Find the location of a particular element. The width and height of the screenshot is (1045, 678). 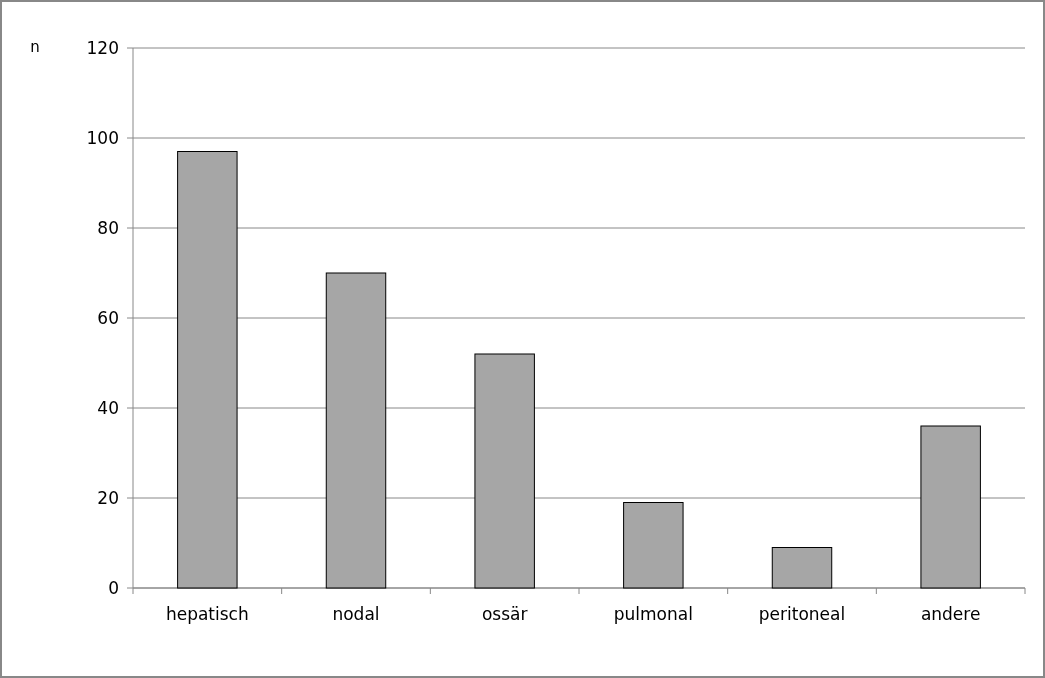

x-tick-label: pulmonal is located at coordinates (653, 614).